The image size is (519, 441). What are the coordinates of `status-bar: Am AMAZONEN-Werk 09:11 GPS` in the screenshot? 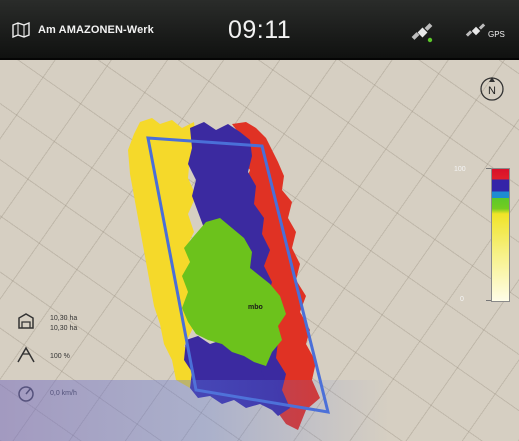 It's located at (259, 30).